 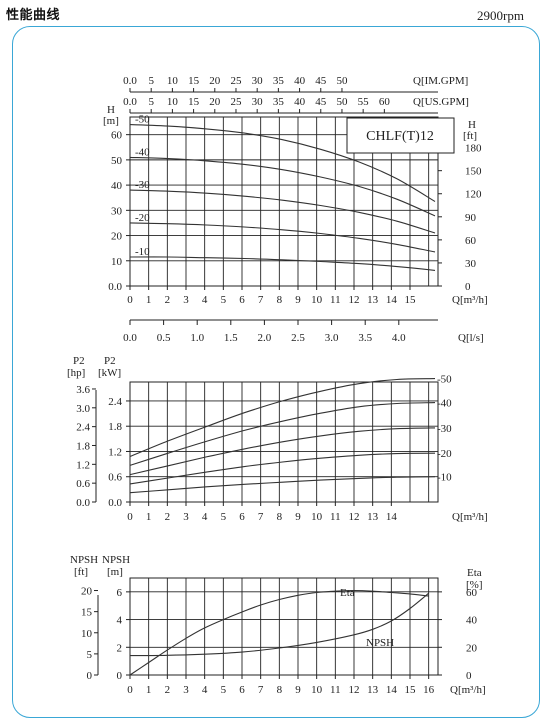 What do you see at coordinates (472, 593) in the screenshot?
I see `eta-tick-label: 60` at bounding box center [472, 593].